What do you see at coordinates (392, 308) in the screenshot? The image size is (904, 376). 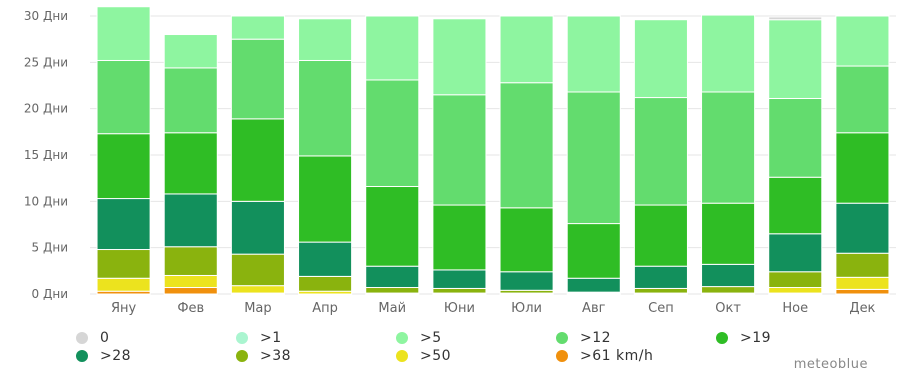 I see `x-tick-label: Май` at bounding box center [392, 308].